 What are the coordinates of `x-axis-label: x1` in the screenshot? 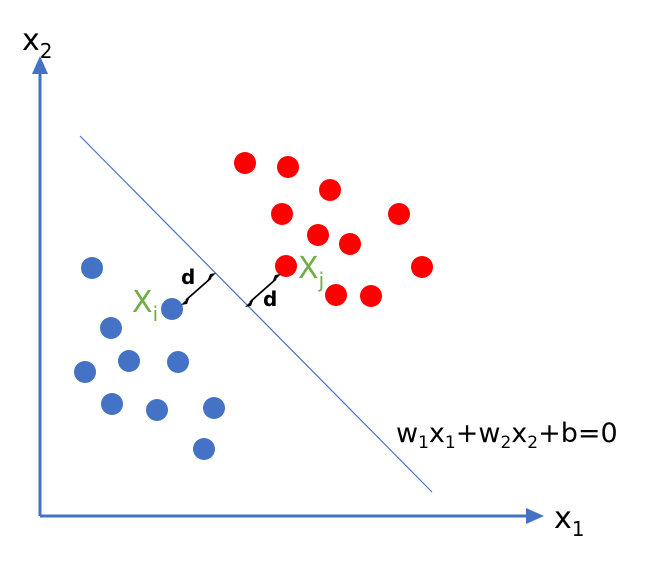 It's located at (569, 521).